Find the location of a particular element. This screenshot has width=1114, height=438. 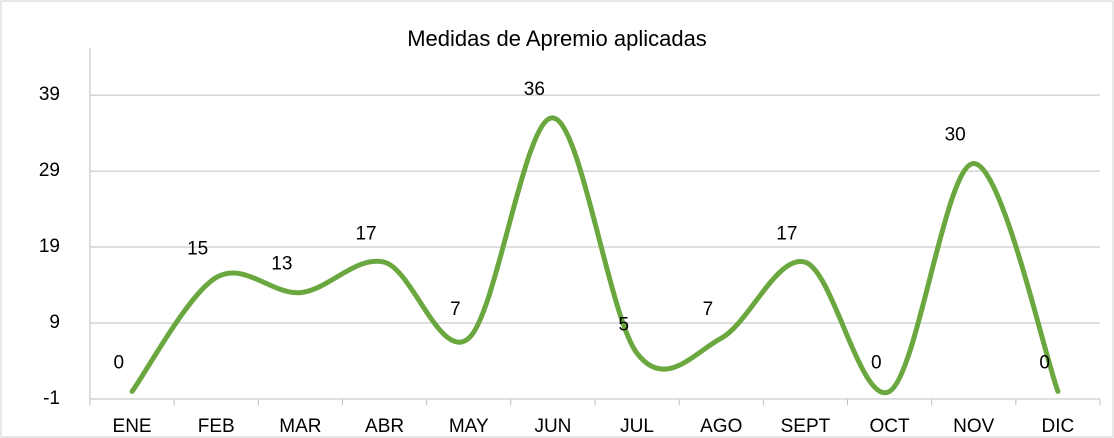

x-tick-label: SEPT is located at coordinates (806, 426).